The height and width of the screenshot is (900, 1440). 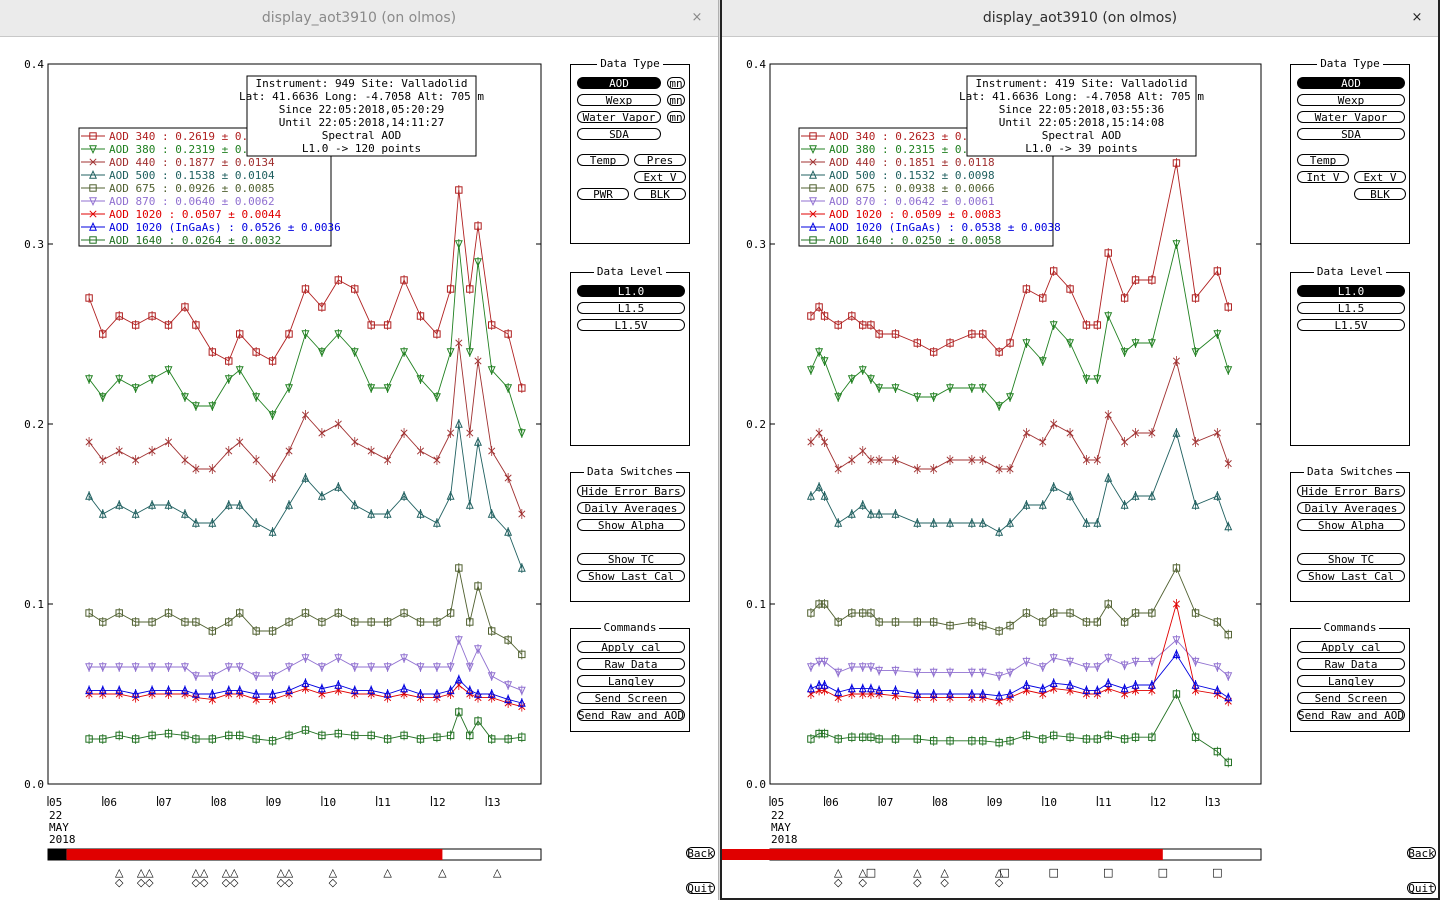 I want to click on left-hide-error-bars-button: Hide Error Bars, so click(x=631, y=491).